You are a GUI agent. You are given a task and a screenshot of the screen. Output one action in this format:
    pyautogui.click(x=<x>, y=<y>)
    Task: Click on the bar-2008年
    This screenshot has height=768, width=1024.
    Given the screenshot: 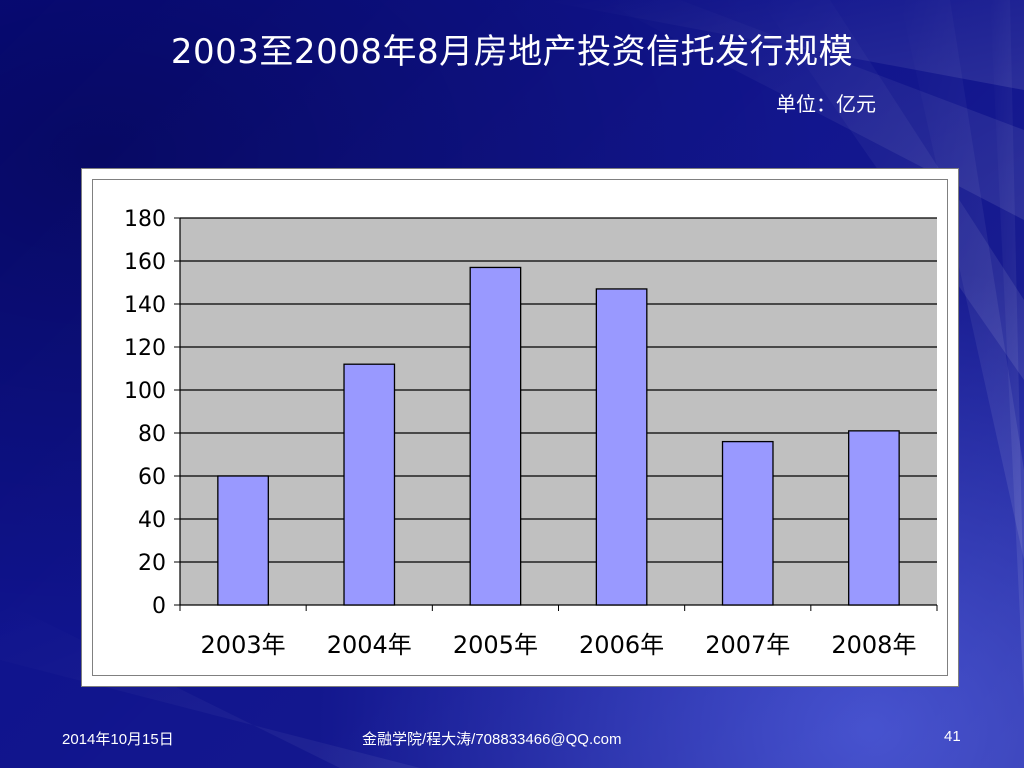 What is the action you would take?
    pyautogui.click(x=874, y=518)
    